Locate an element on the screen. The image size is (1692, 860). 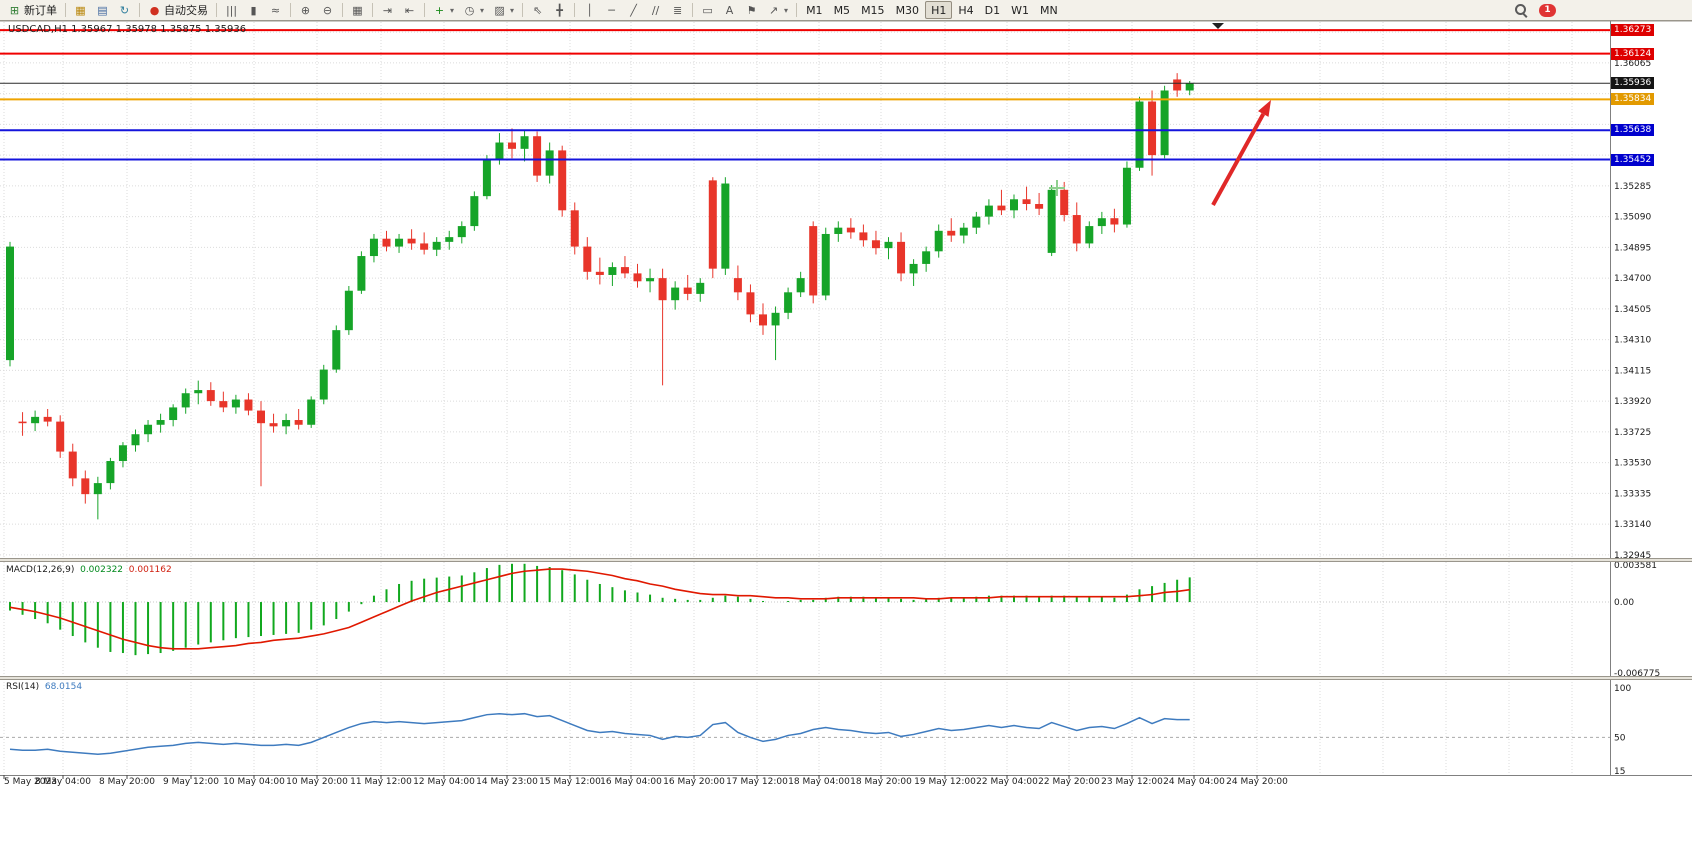
rsi-label: RSI(14) 68.0154 is located at coordinates (44, 687).